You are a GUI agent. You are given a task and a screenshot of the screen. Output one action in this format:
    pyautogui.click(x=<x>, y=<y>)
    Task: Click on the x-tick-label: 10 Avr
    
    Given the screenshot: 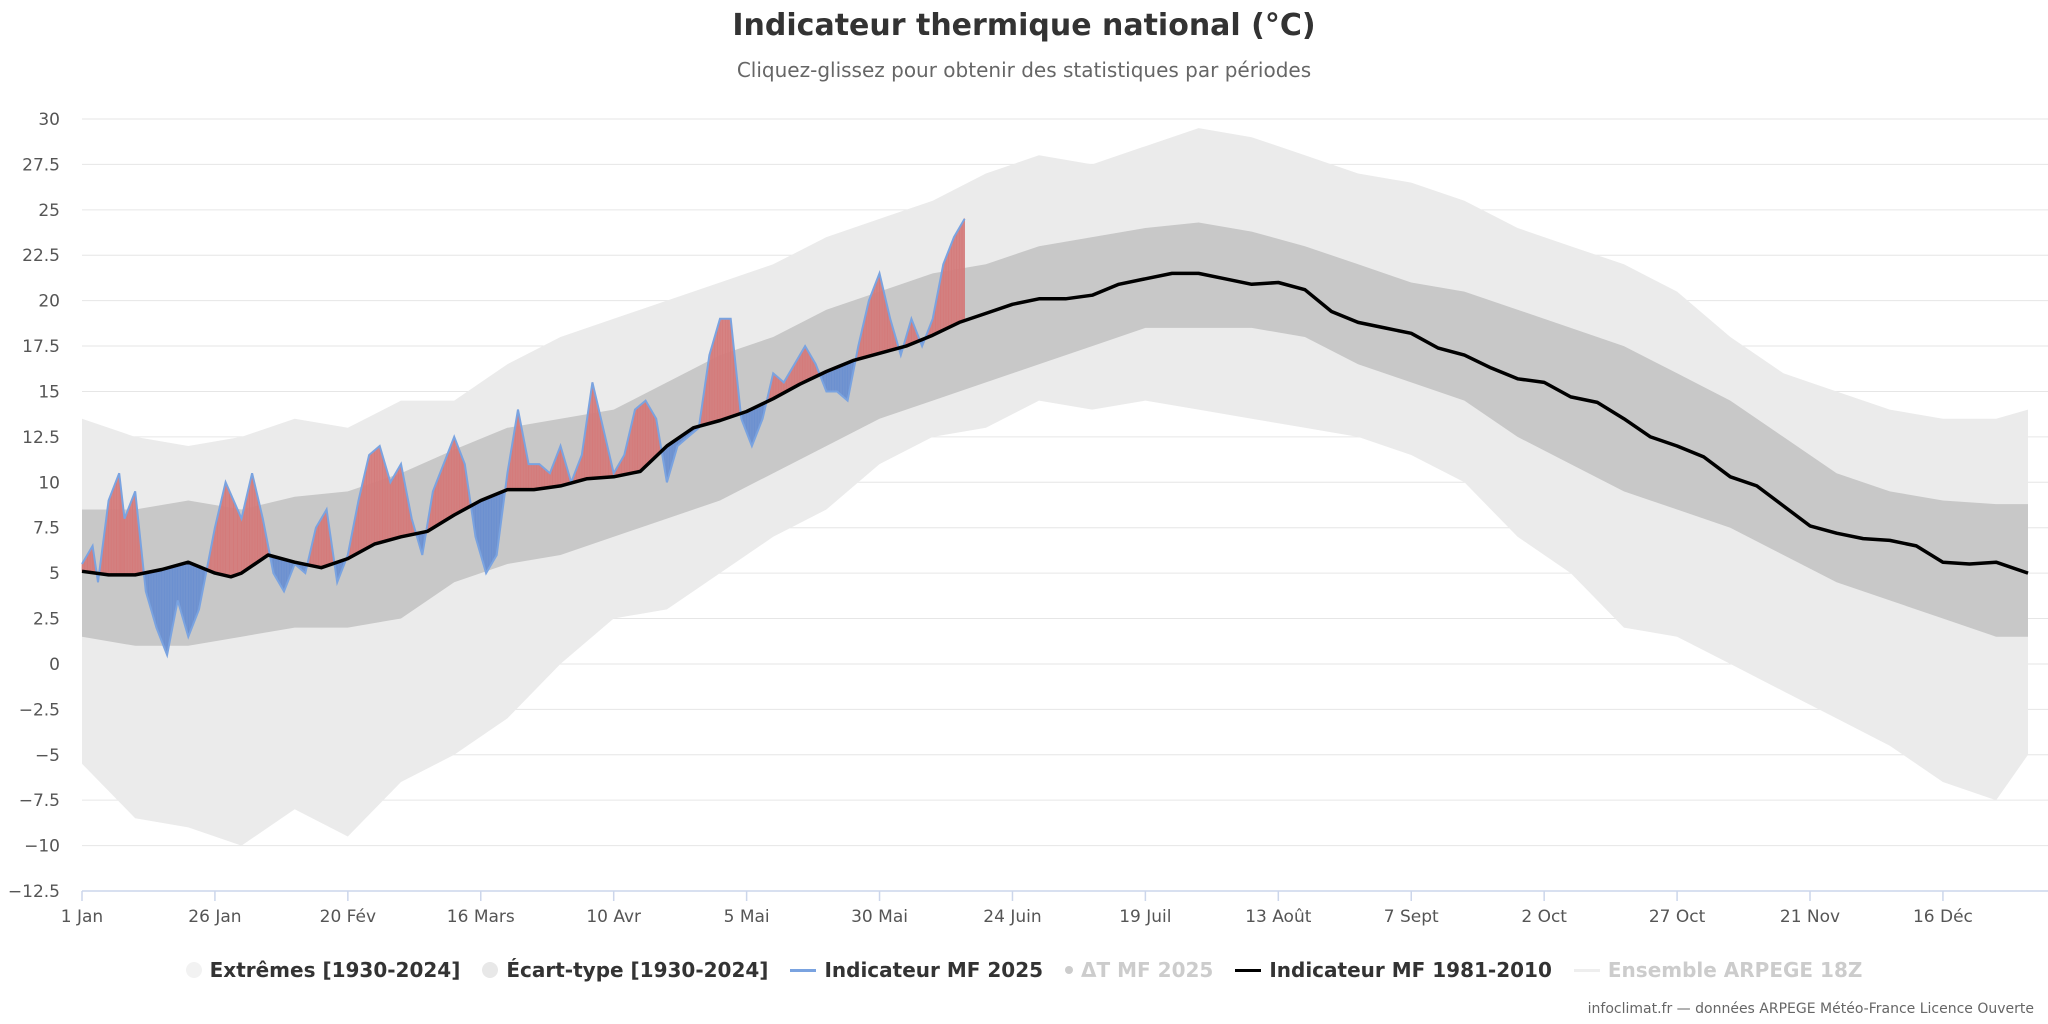 What is the action you would take?
    pyautogui.click(x=613, y=917)
    